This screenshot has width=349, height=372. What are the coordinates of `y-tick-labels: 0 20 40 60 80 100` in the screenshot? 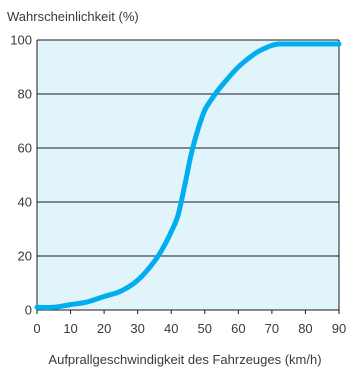 It's located at (21, 175).